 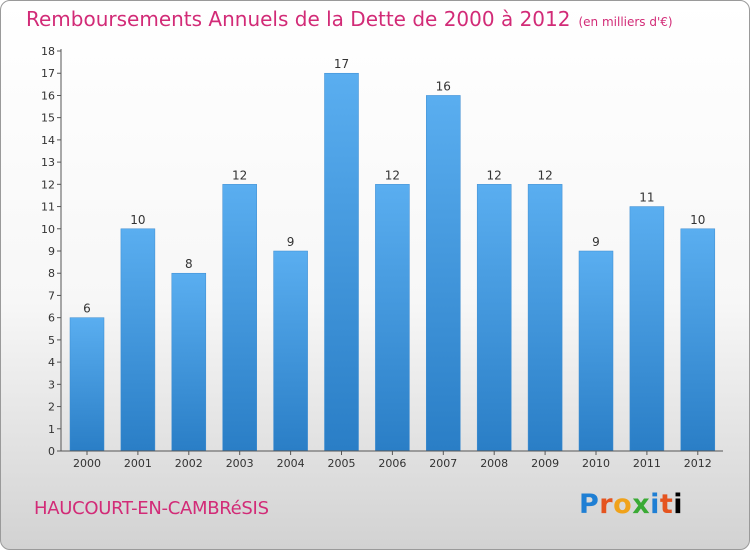 I want to click on y-tick-label: 8, so click(x=51, y=273).